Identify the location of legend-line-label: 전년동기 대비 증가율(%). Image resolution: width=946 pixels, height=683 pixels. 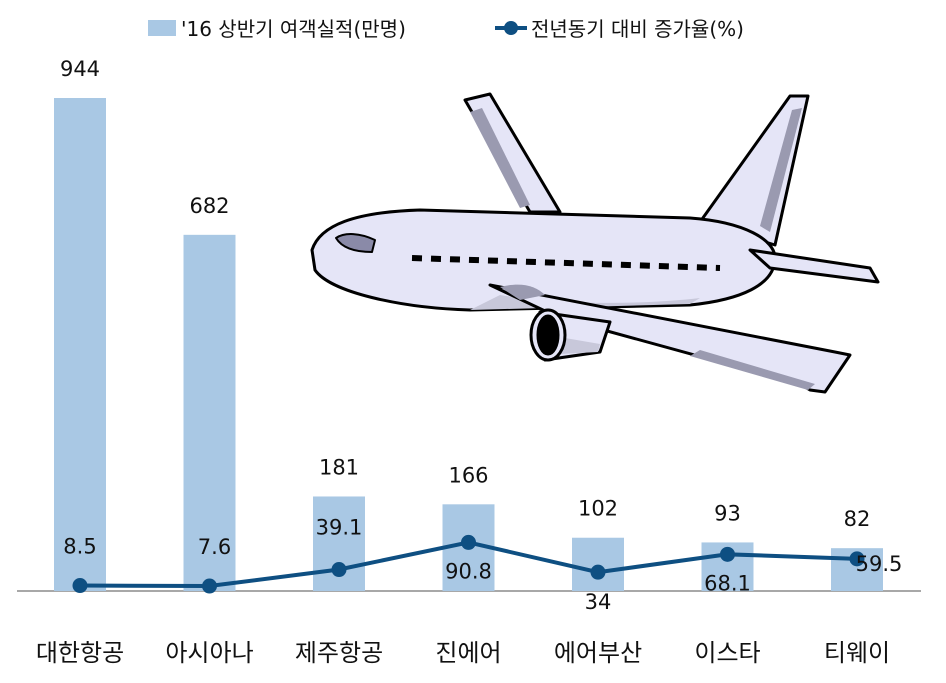
(637, 29).